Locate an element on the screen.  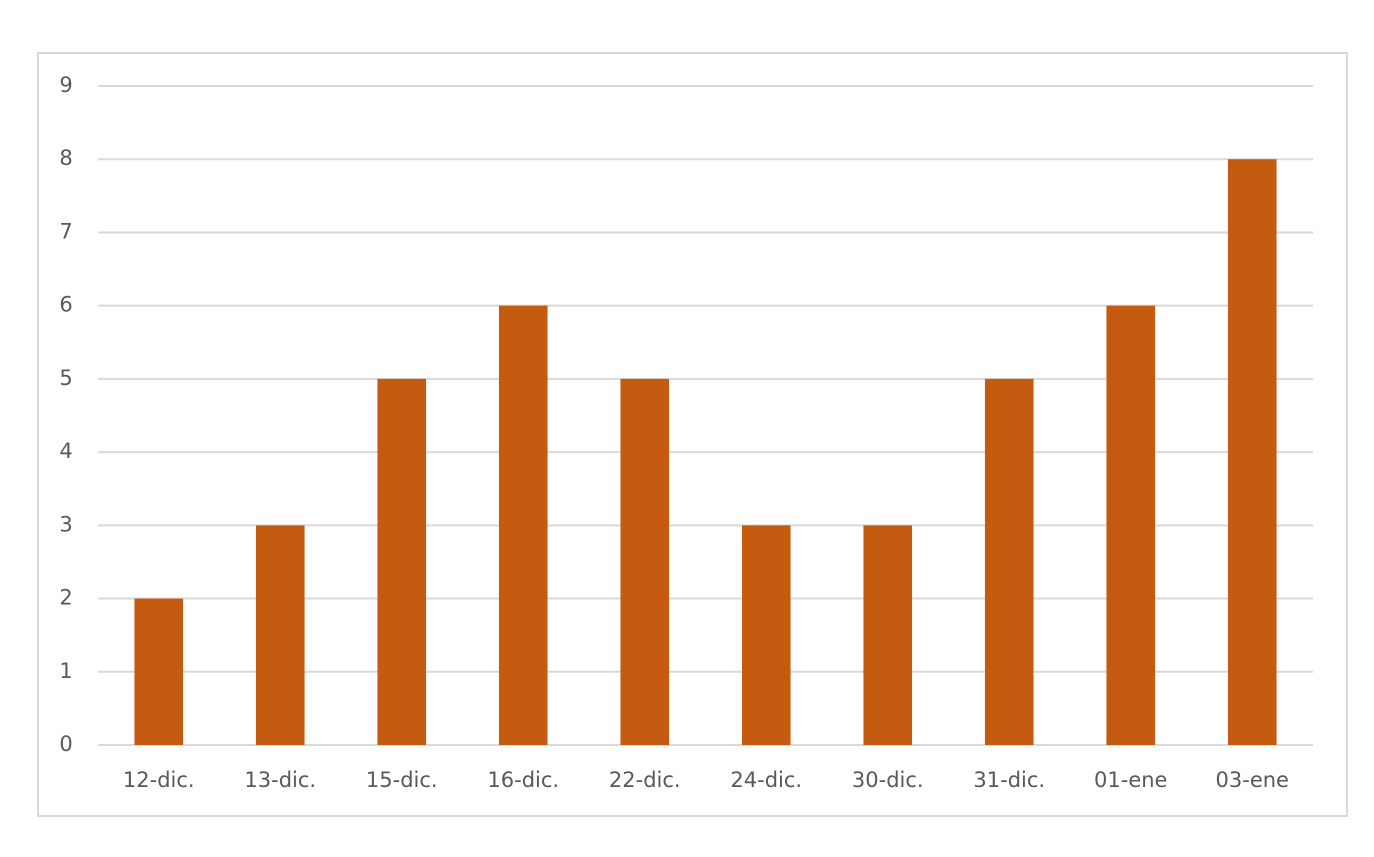
x-tick-label: 12-dic. is located at coordinates (159, 780).